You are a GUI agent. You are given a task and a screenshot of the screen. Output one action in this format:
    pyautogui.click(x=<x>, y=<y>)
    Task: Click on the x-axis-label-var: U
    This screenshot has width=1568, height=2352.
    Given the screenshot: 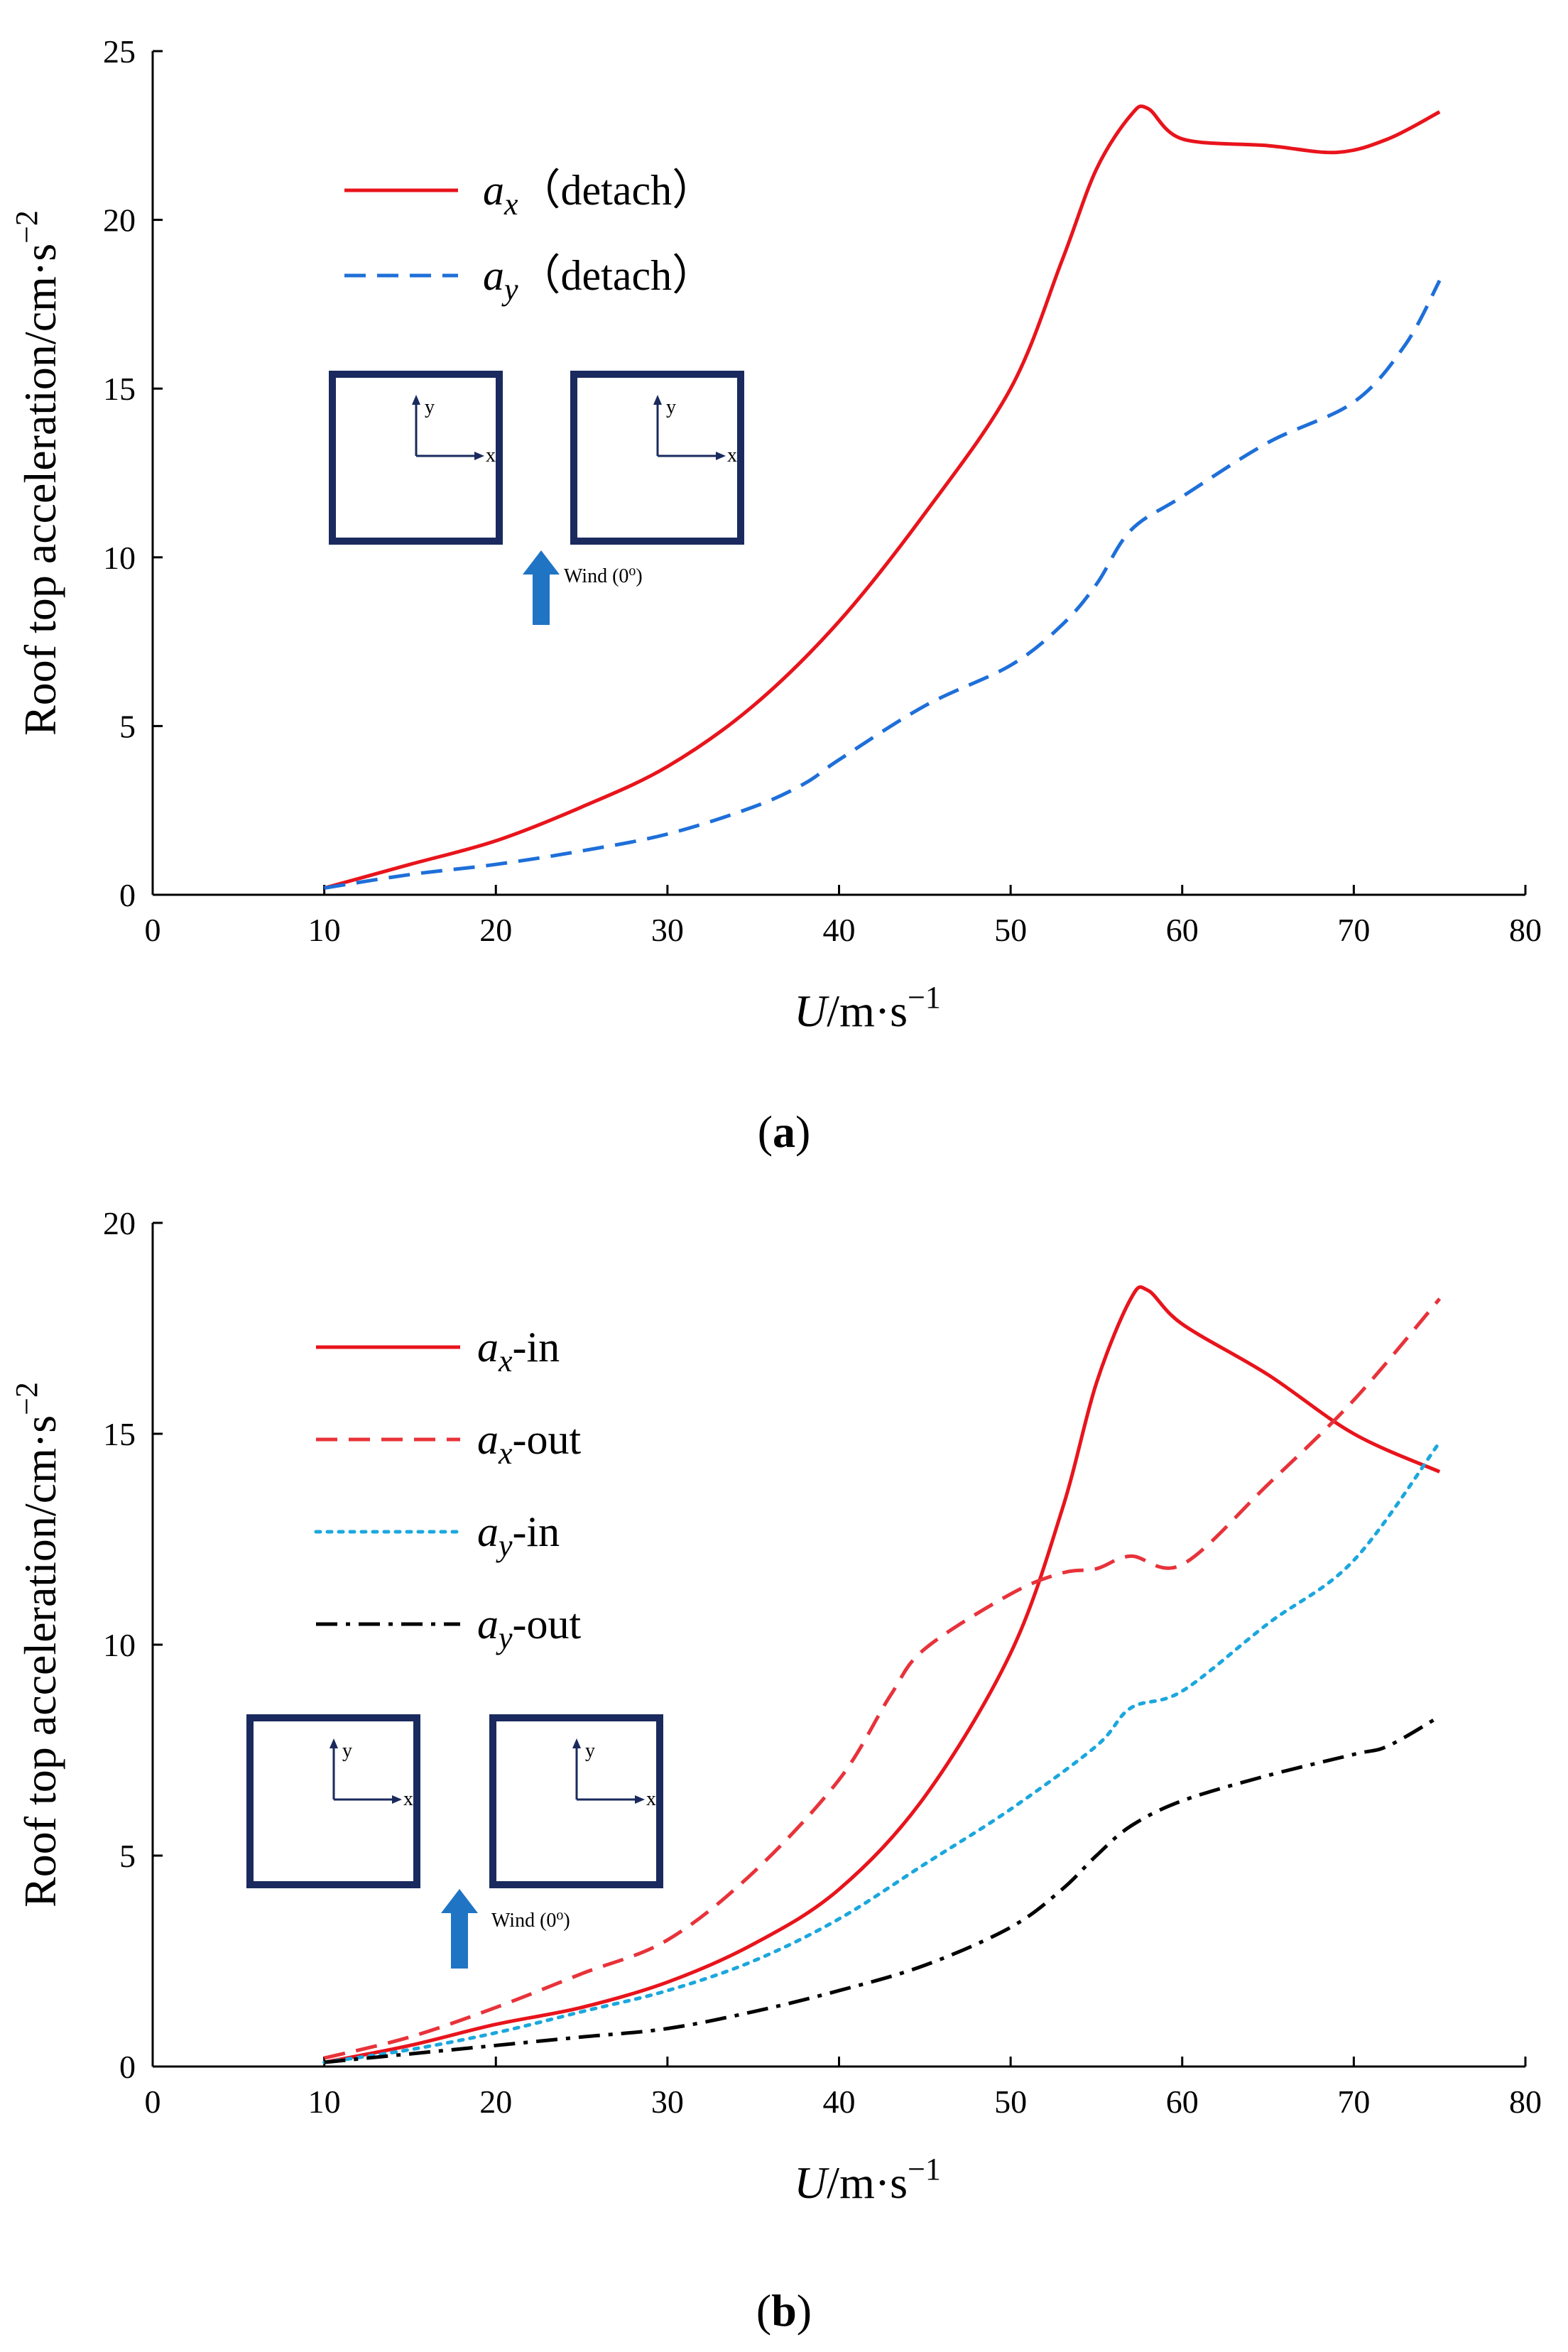 What is the action you would take?
    pyautogui.click(x=811, y=1011)
    